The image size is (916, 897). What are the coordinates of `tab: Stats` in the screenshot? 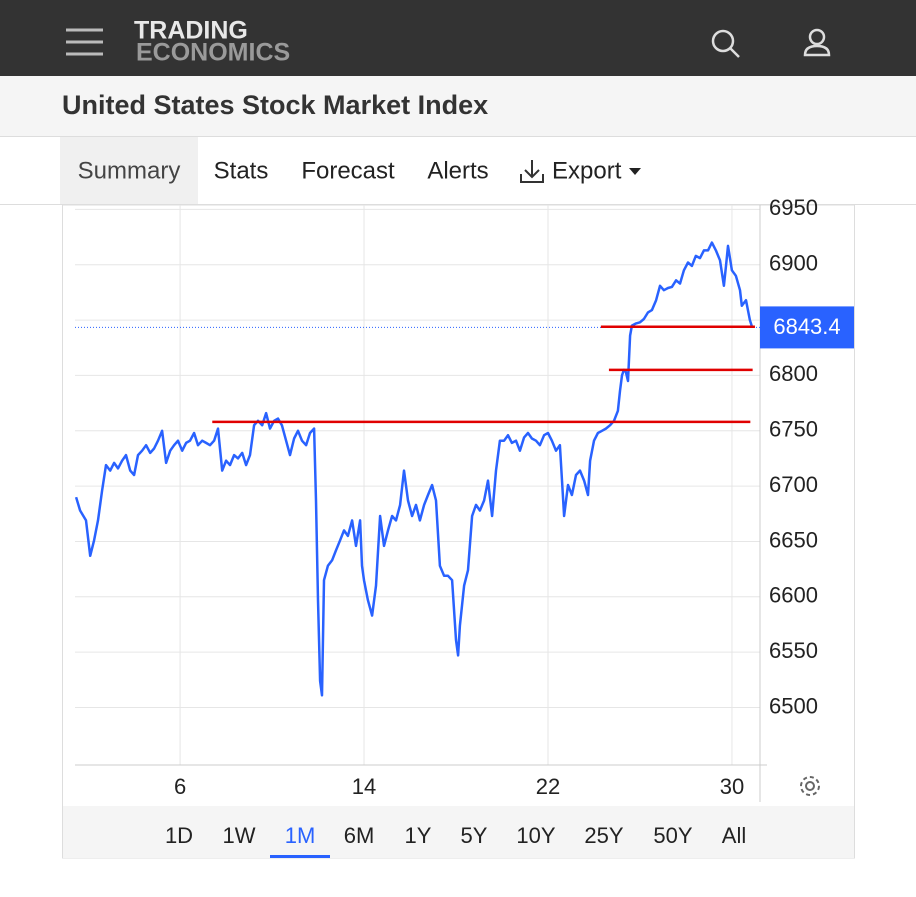 It's located at (241, 170).